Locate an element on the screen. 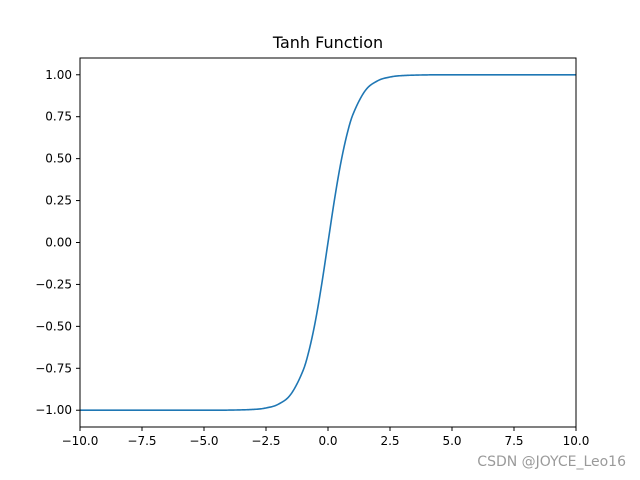 Image resolution: width=640 pixels, height=480 pixels. y-tick-label: −0.50 is located at coordinates (53, 326).